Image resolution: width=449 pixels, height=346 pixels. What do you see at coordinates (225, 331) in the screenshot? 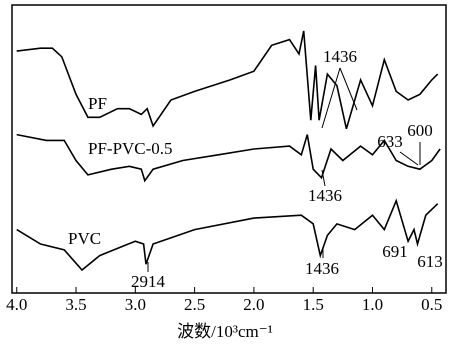
I see `x-axis-label: 波数/10³cm⁻¹` at bounding box center [225, 331].